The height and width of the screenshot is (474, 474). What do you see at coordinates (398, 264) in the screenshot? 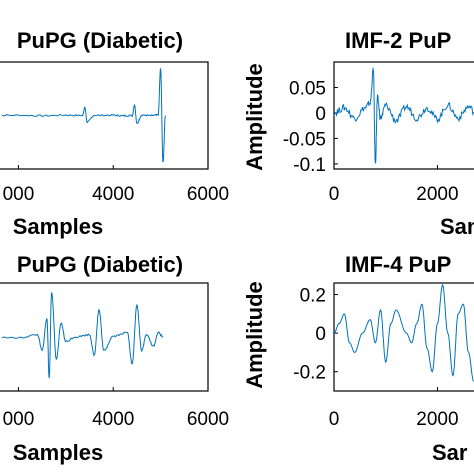
I see `chart-title: IMF-4 PuP` at bounding box center [398, 264].